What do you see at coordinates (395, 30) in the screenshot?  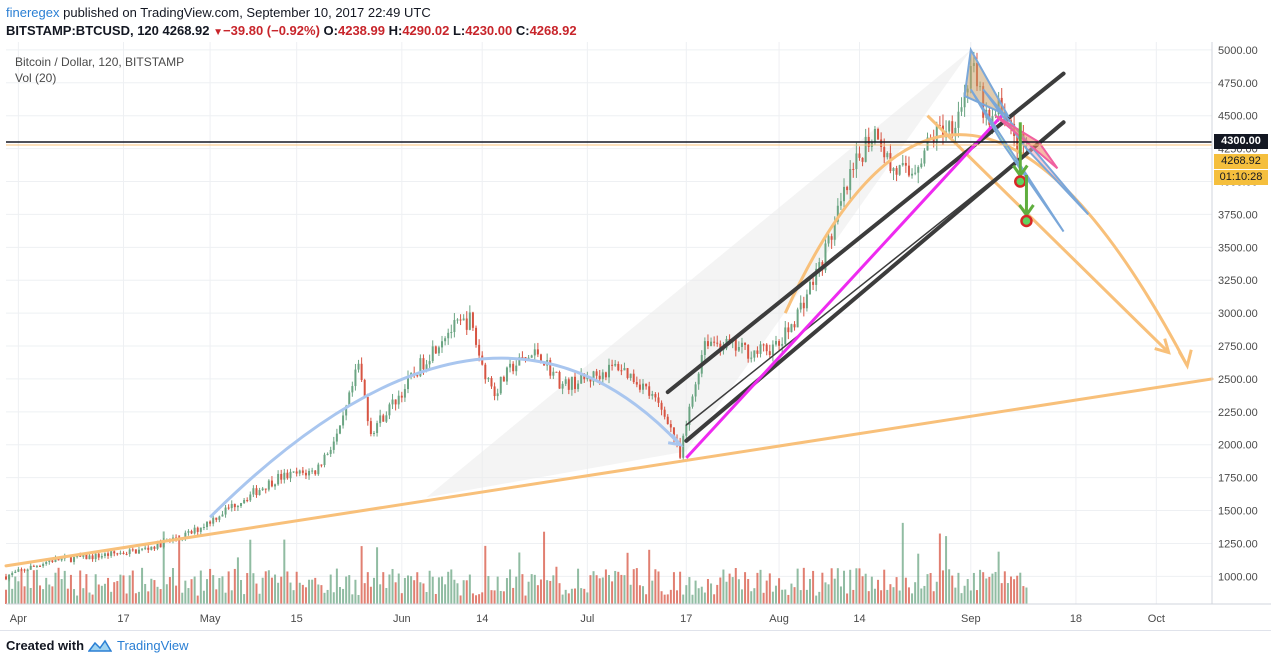 I see `high-label: H:` at bounding box center [395, 30].